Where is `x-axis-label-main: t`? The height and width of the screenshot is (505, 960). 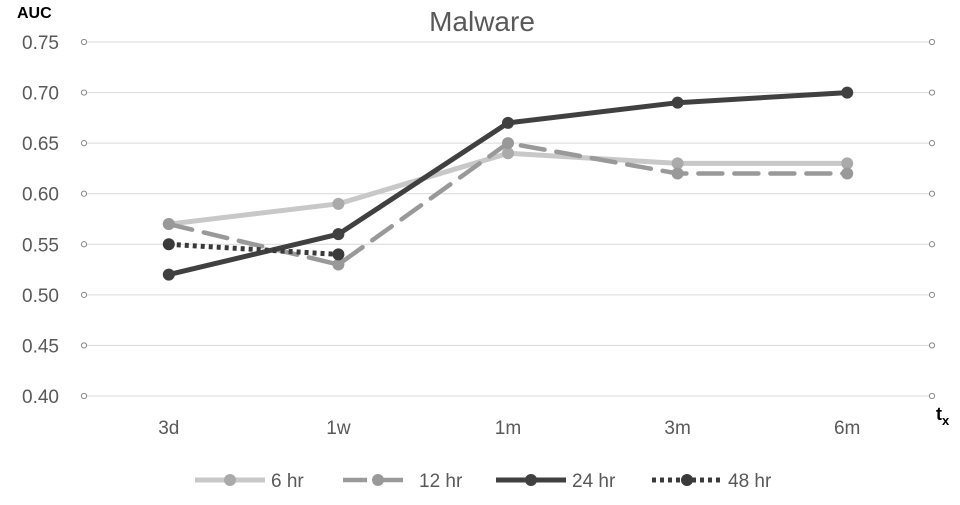
x-axis-label-main: t is located at coordinates (939, 414).